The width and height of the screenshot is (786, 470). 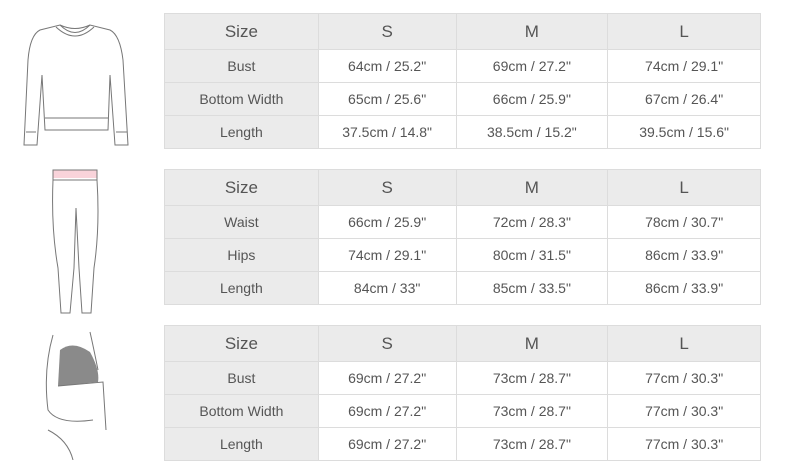 I want to click on sweatshirt-illustration-icon, so click(x=76, y=85).